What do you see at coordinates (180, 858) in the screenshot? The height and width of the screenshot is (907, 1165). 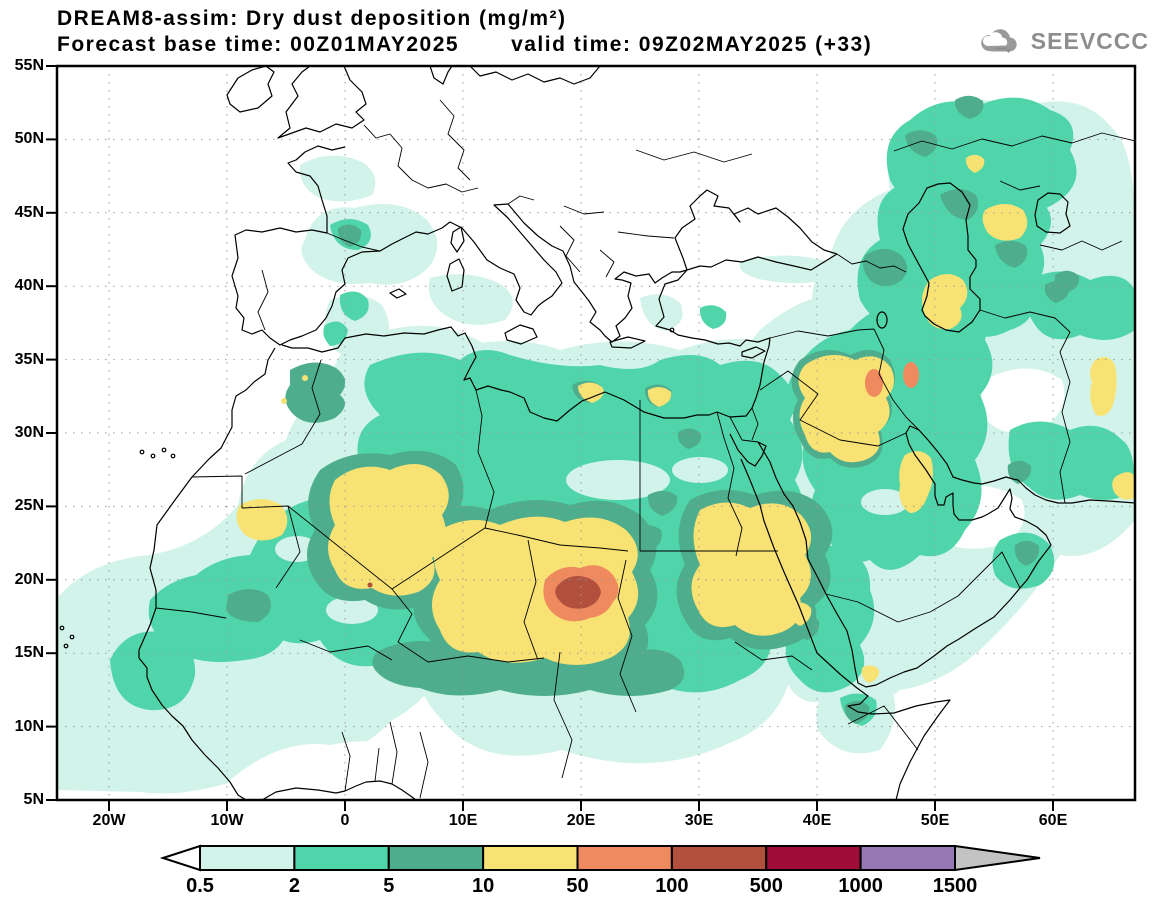 I see `colorbar-left-arrow` at bounding box center [180, 858].